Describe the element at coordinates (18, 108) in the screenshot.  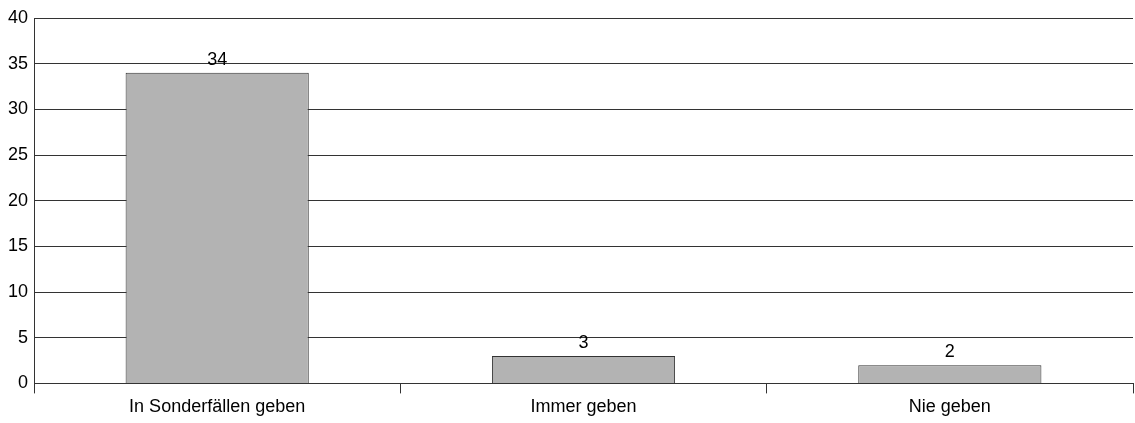
I see `y-tick-label: 30` at that location.